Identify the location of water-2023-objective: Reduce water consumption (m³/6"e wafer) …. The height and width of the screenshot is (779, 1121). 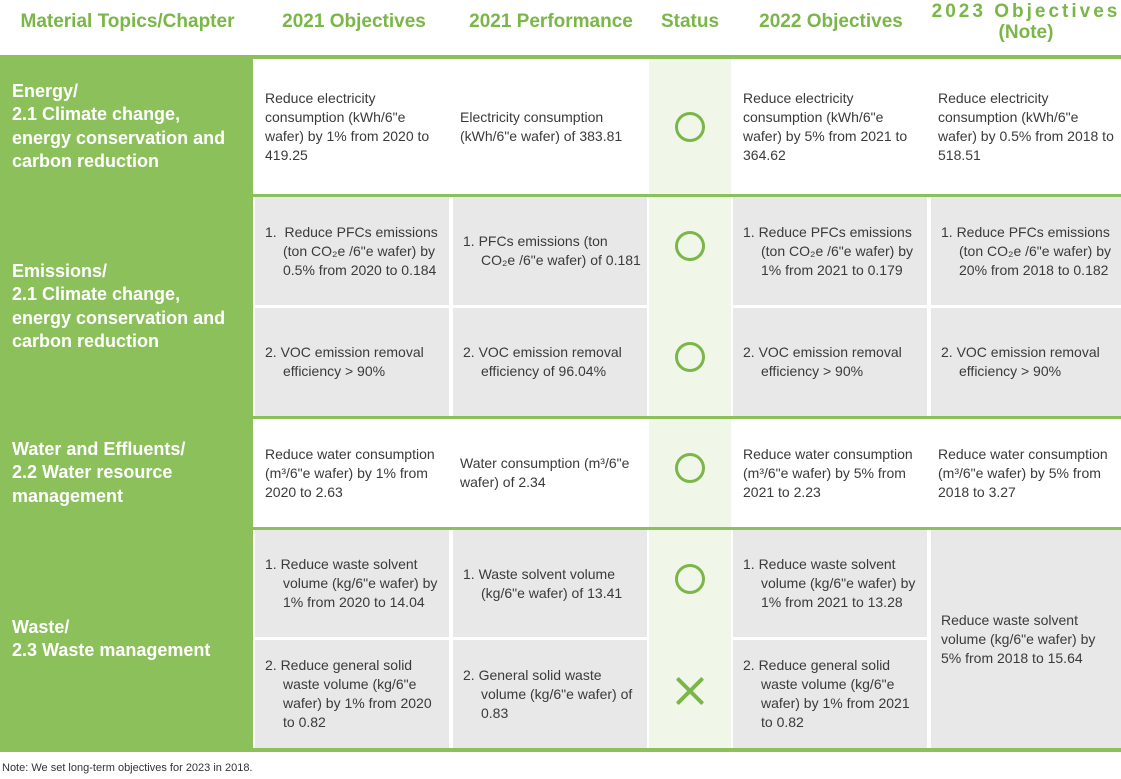
(1025, 472).